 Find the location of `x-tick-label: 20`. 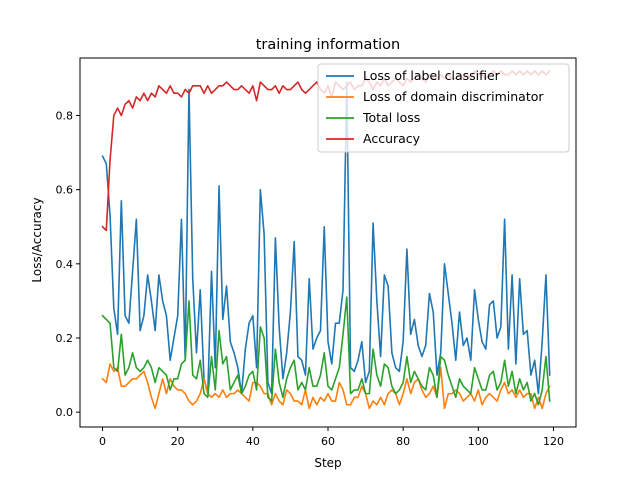

x-tick-label: 20 is located at coordinates (178, 441).